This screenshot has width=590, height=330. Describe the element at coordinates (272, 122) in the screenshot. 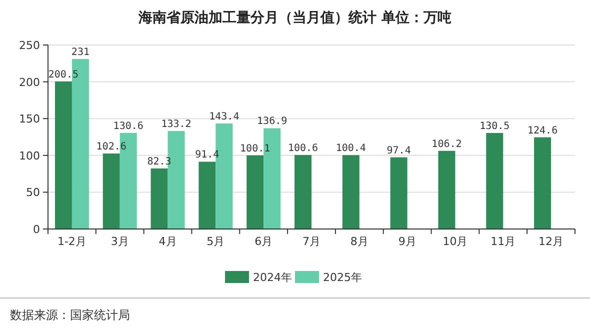

I see `data-label: 136.9` at that location.